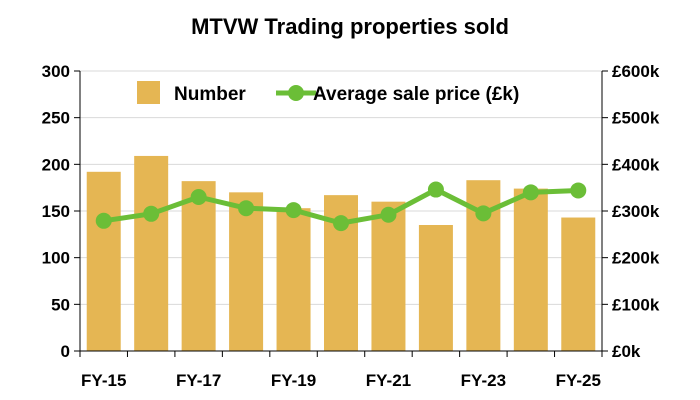  I want to click on y-right-tick-label: £100k, so click(636, 304).